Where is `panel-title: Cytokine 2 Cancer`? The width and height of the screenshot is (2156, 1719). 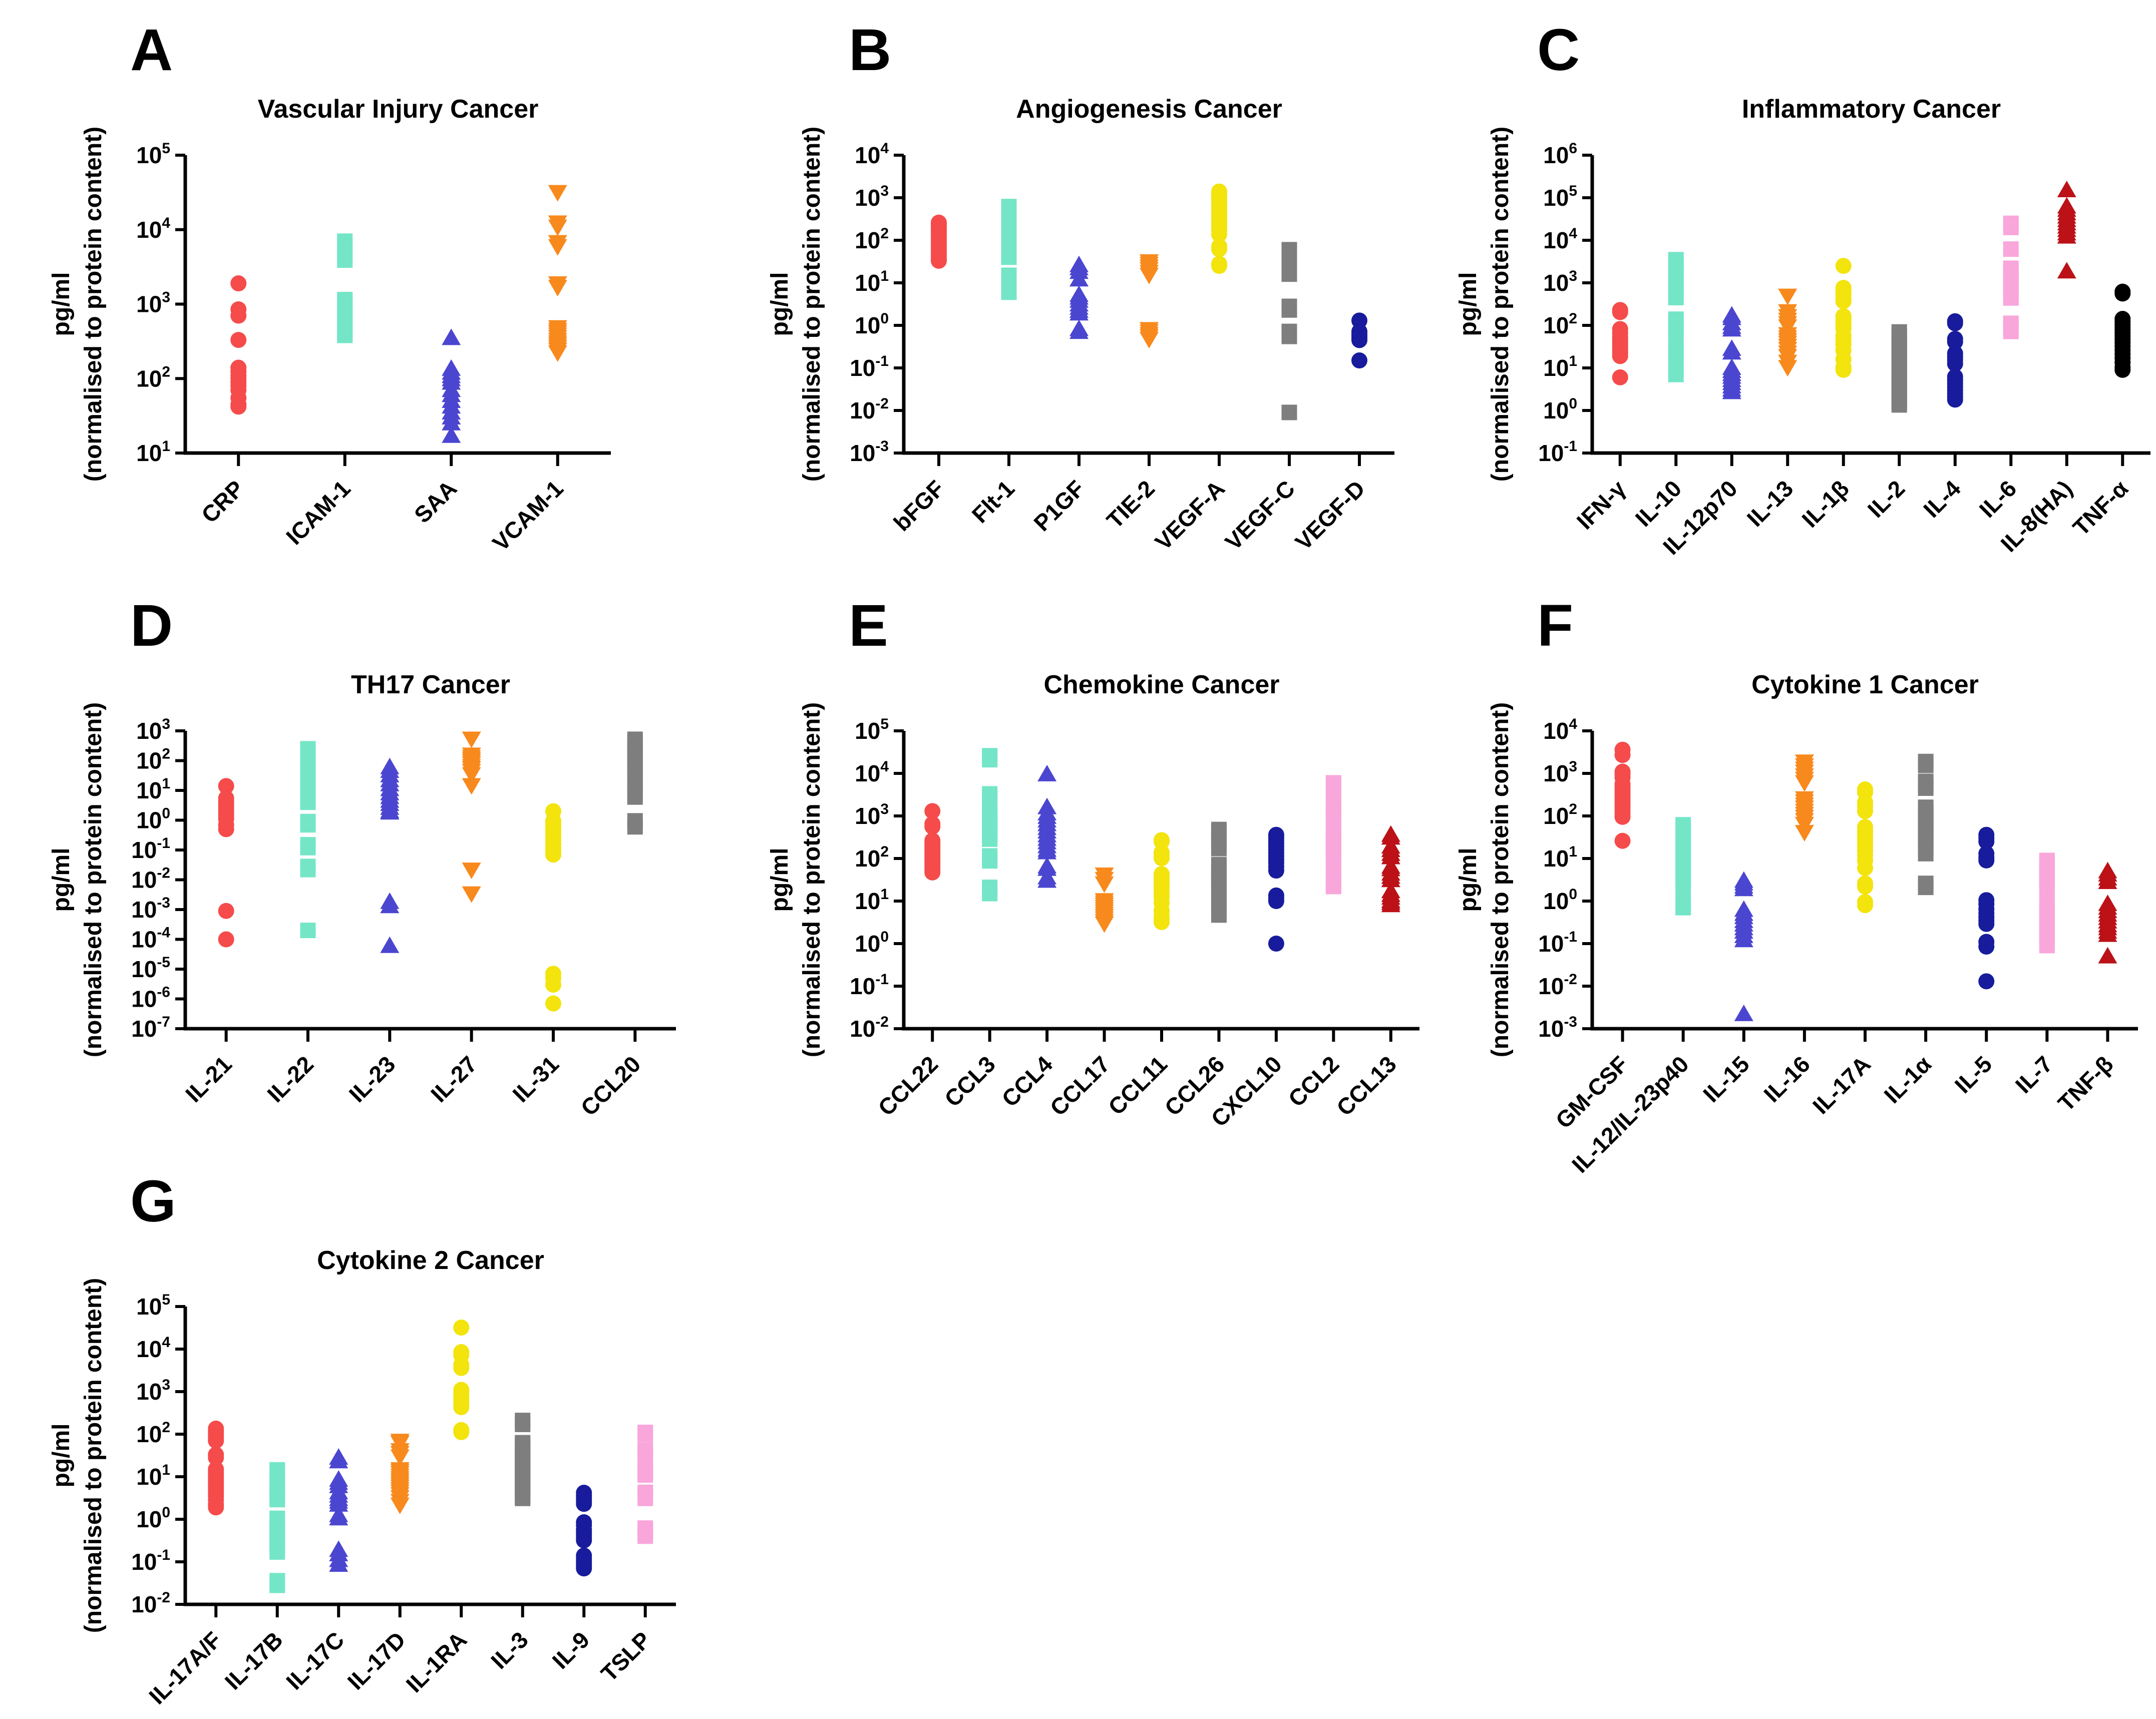 panel-title: Cytokine 2 Cancer is located at coordinates (431, 1260).